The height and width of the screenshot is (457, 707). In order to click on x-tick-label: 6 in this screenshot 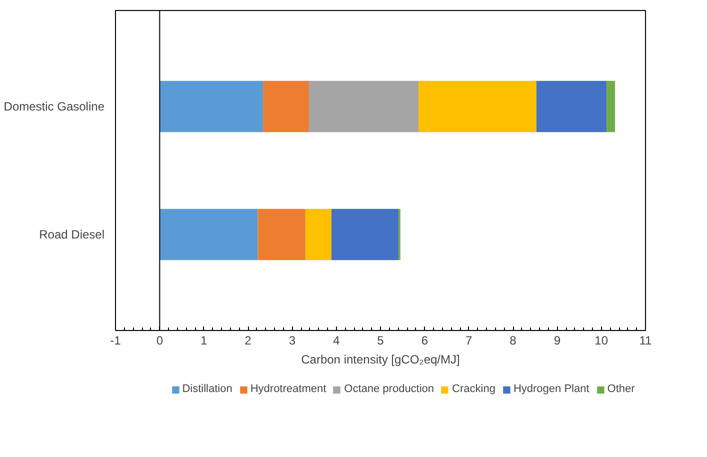, I will do `click(424, 341)`.